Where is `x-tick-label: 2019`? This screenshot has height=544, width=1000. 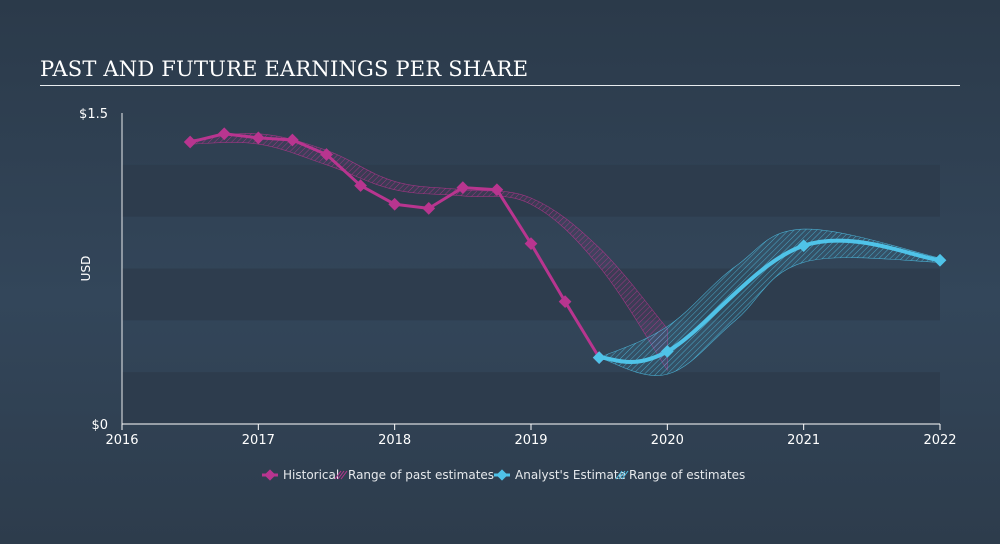 x-tick-label: 2019 is located at coordinates (530, 440).